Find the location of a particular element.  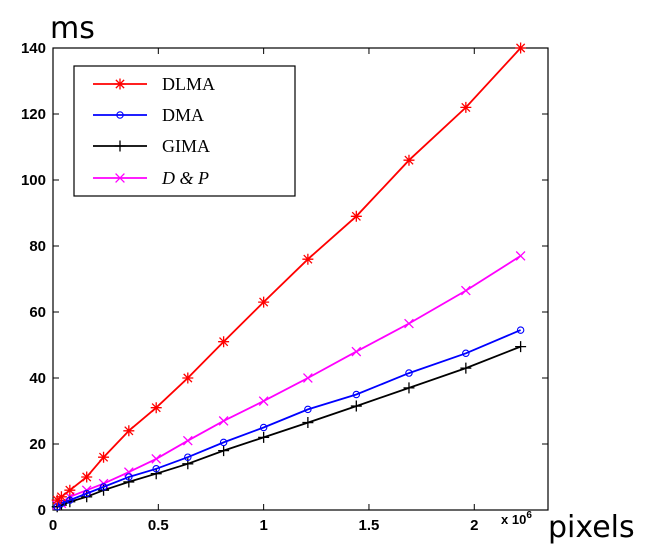

y-tick-label: 140 is located at coordinates (33, 48).